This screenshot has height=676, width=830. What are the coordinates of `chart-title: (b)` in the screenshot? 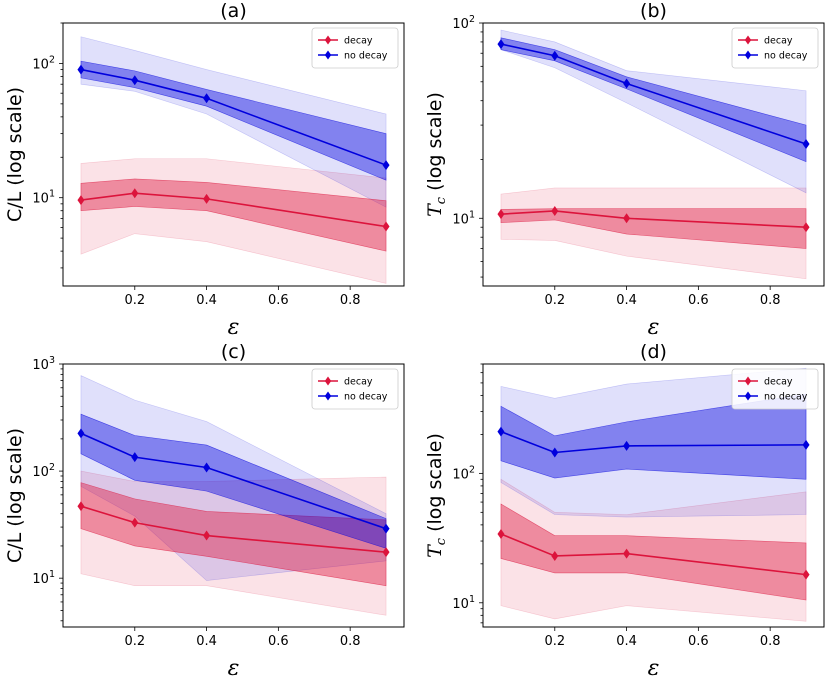 It's located at (653, 11).